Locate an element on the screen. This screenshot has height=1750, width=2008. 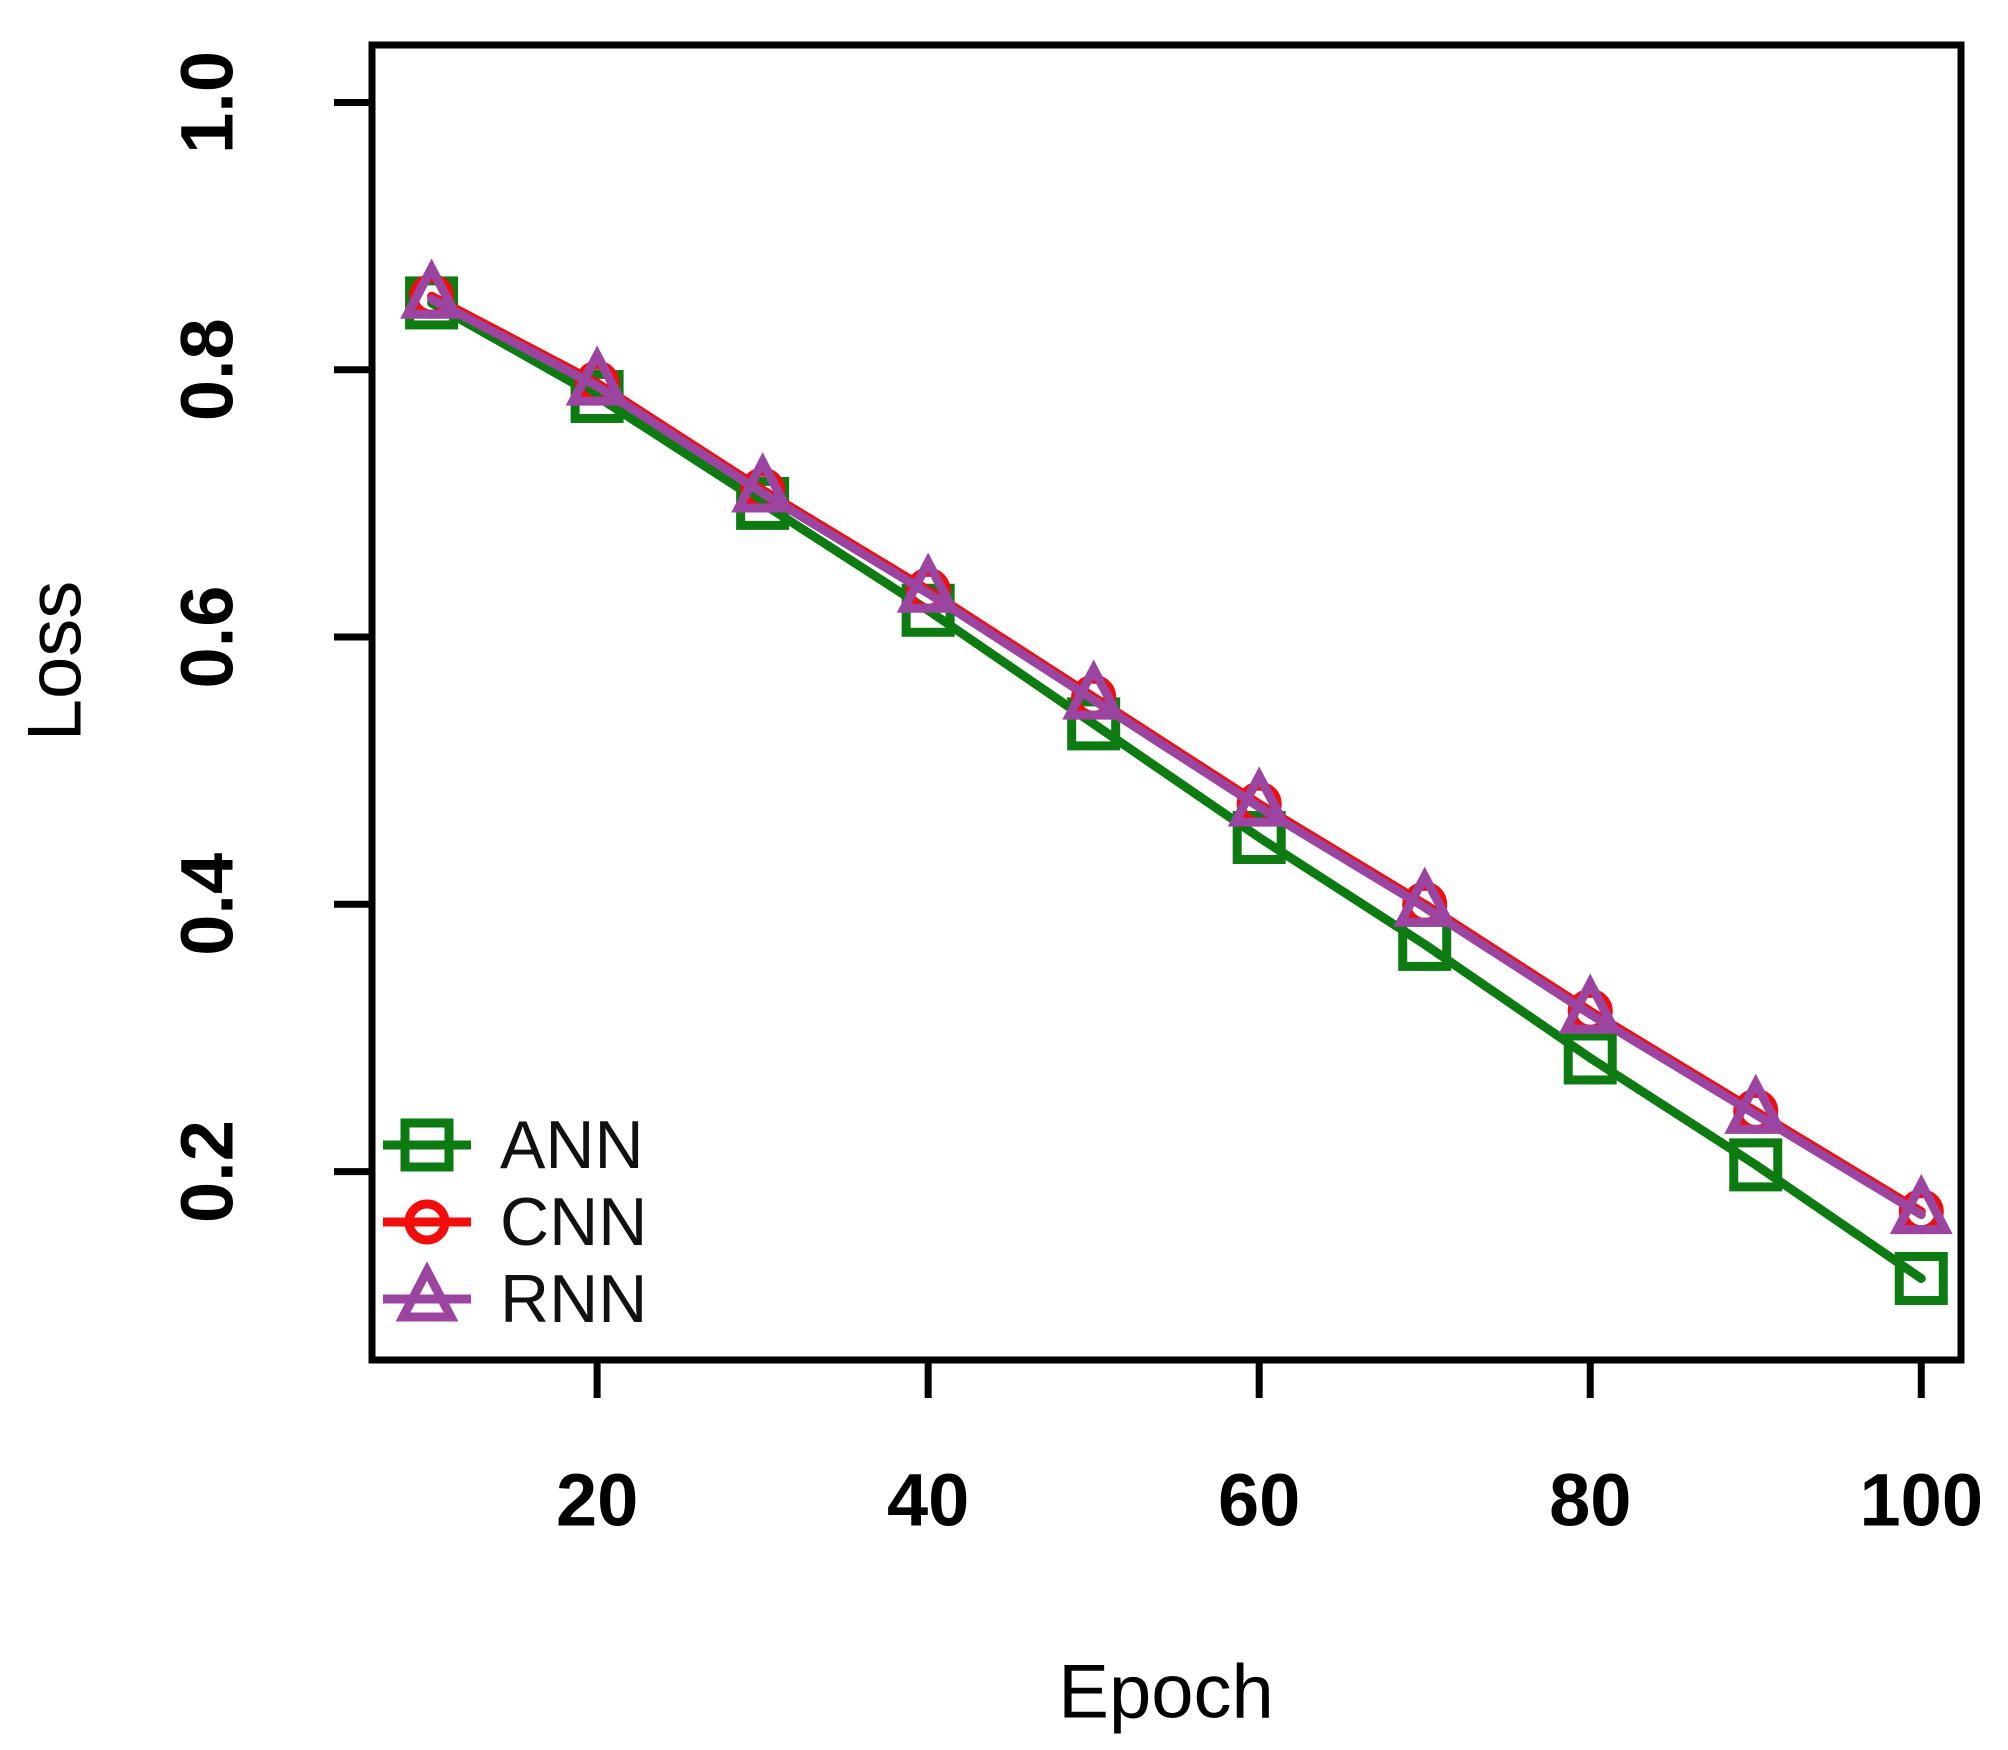
y-tick-label: 1.0 is located at coordinates (207, 102).